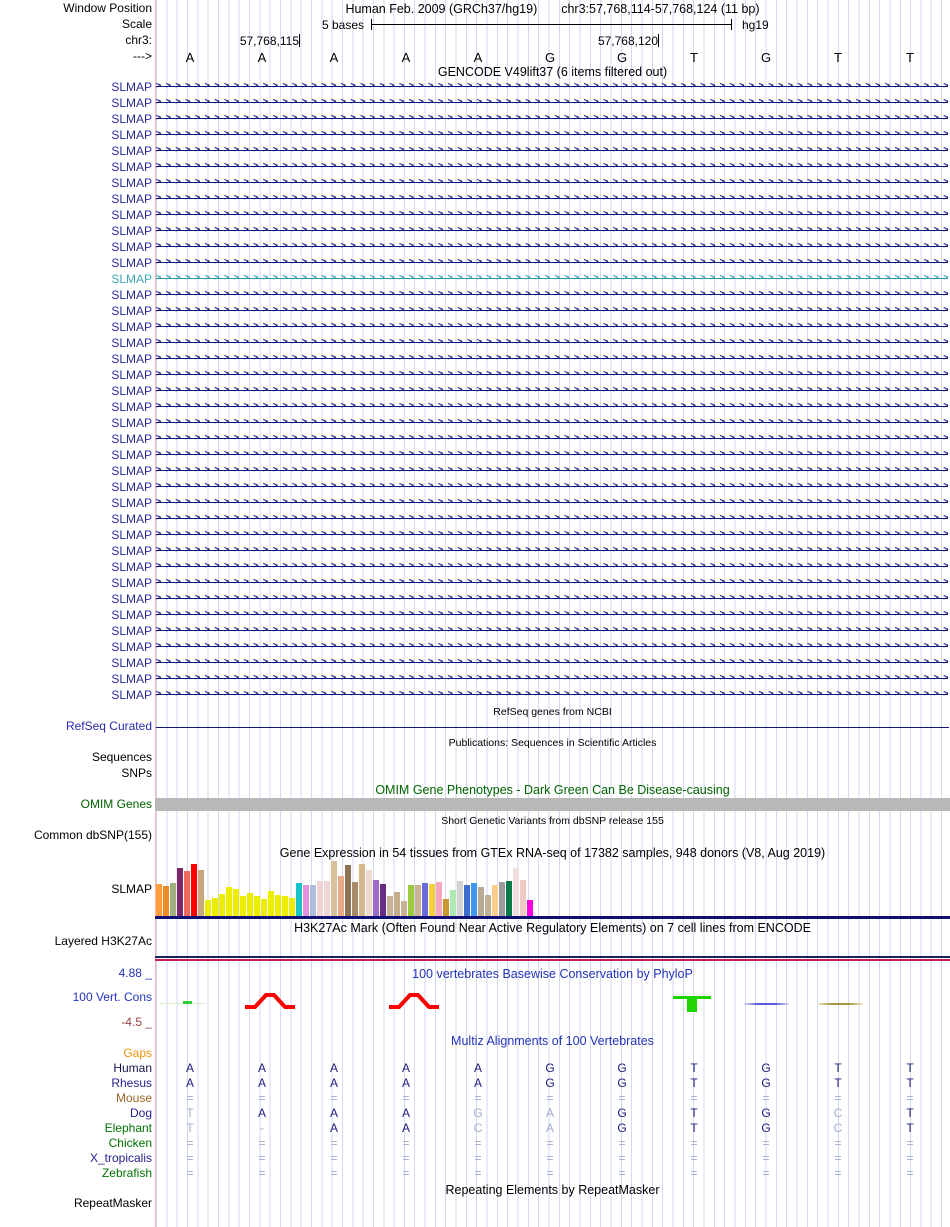 The height and width of the screenshot is (1227, 950). I want to click on species-label-human: Human, so click(132, 1068).